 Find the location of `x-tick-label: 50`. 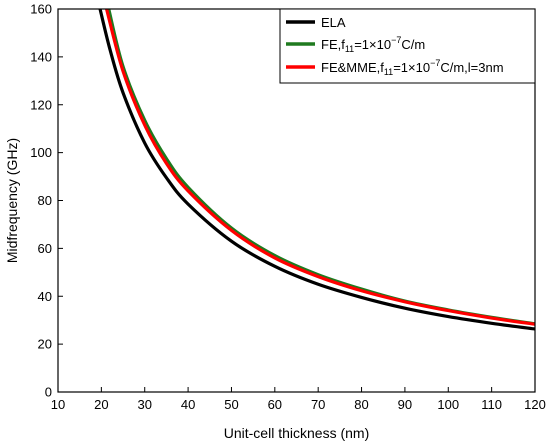

x-tick-label: 50 is located at coordinates (231, 404).